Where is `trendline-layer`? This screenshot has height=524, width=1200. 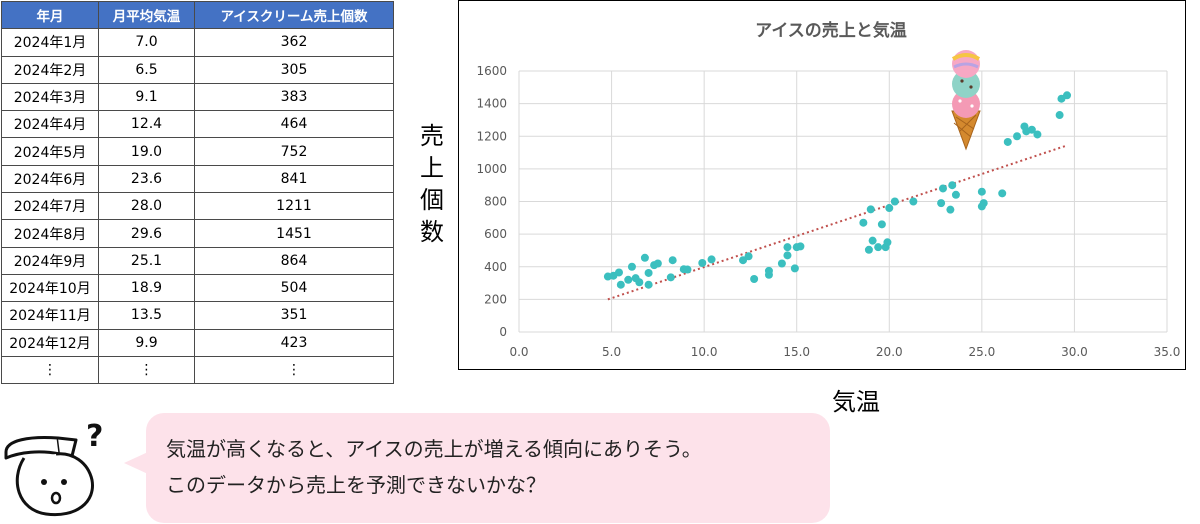
trendline-layer is located at coordinates (836, 223).